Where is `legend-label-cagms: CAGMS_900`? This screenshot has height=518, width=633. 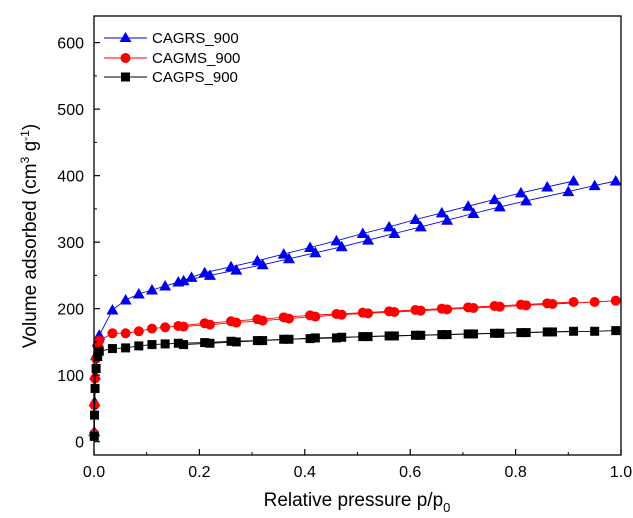
legend-label-cagms: CAGMS_900 is located at coordinates (196, 58).